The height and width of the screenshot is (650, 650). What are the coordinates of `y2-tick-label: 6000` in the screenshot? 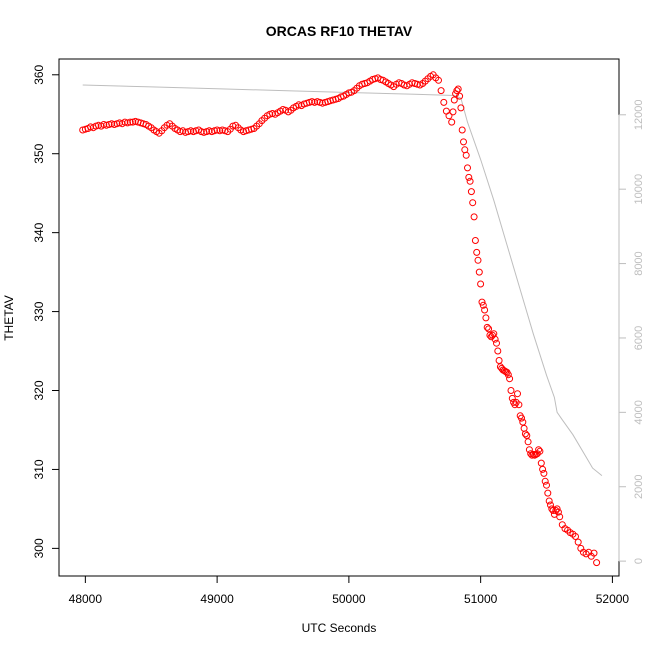 It's located at (639, 338).